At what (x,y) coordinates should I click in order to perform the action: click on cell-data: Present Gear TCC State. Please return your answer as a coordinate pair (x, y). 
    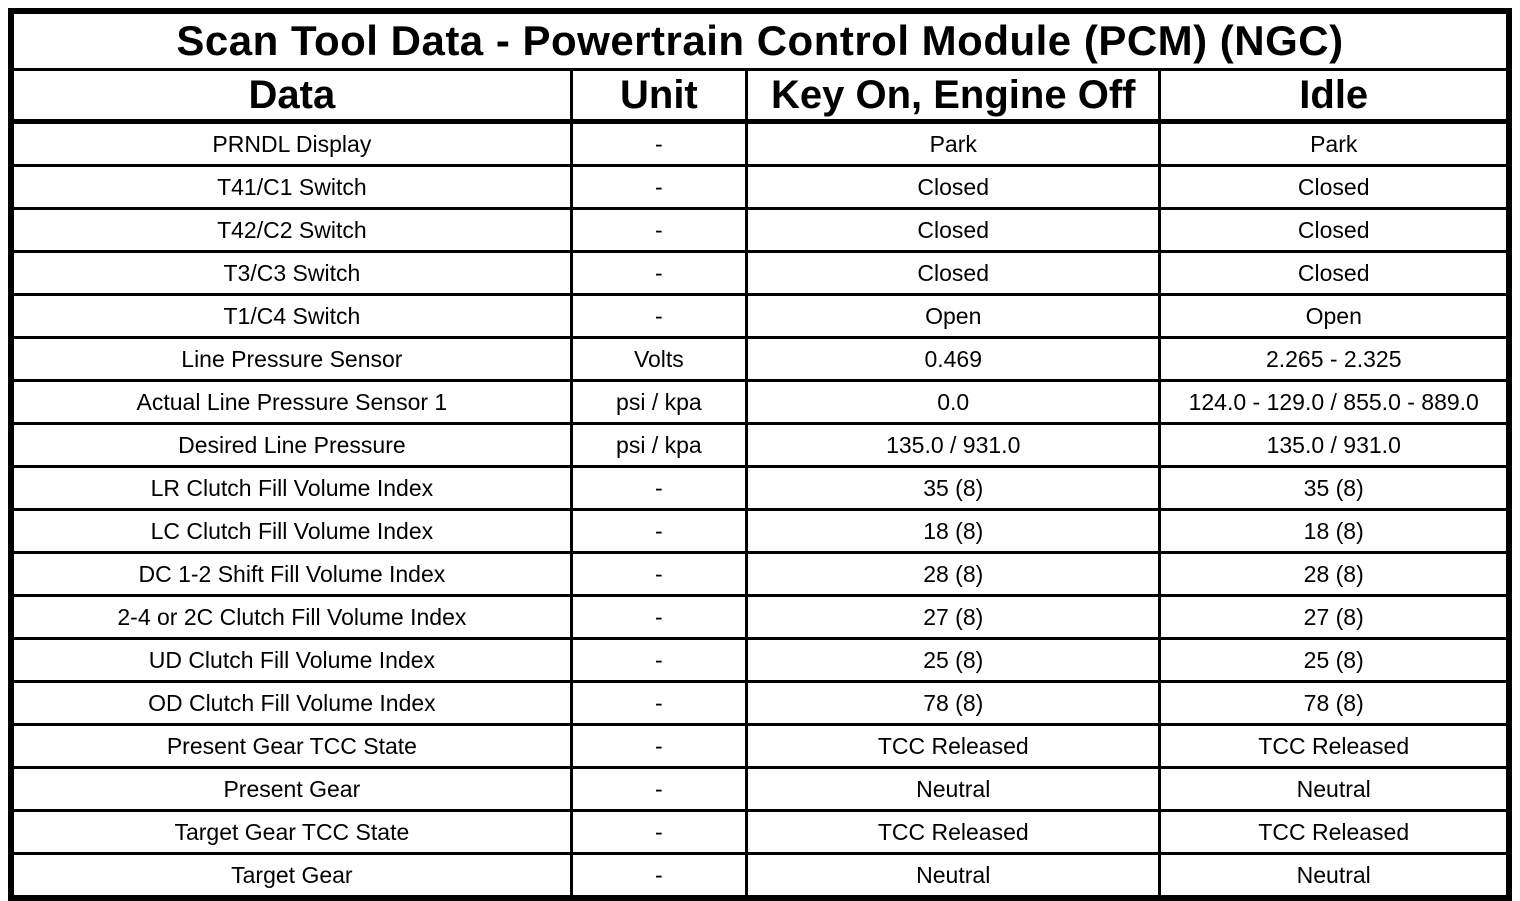
    Looking at the image, I should click on (291, 746).